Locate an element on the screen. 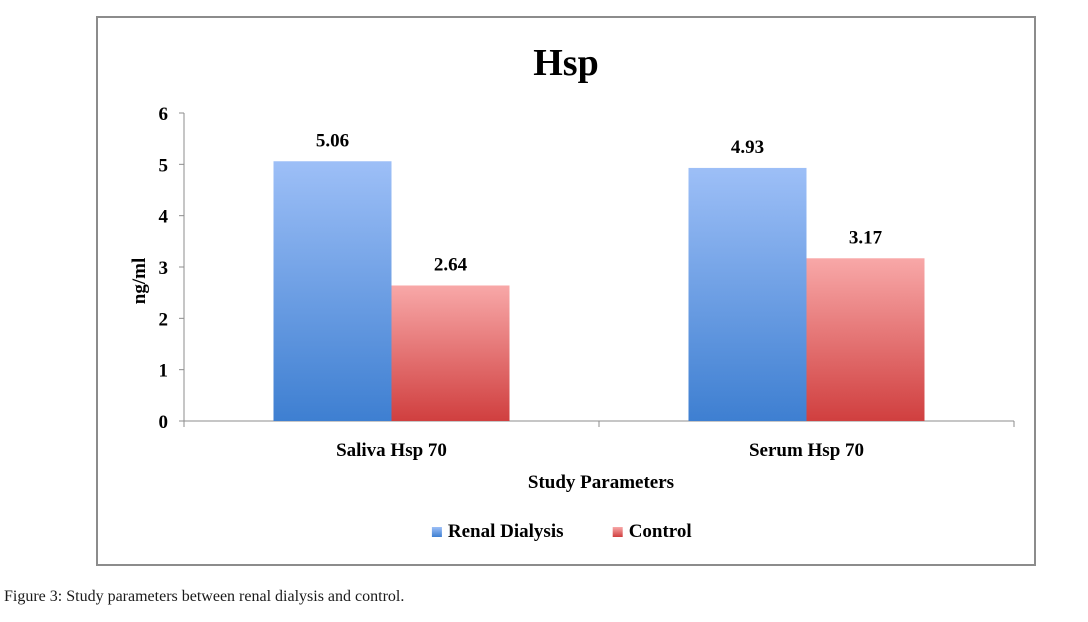  y-tick-label: 6 is located at coordinates (164, 114).